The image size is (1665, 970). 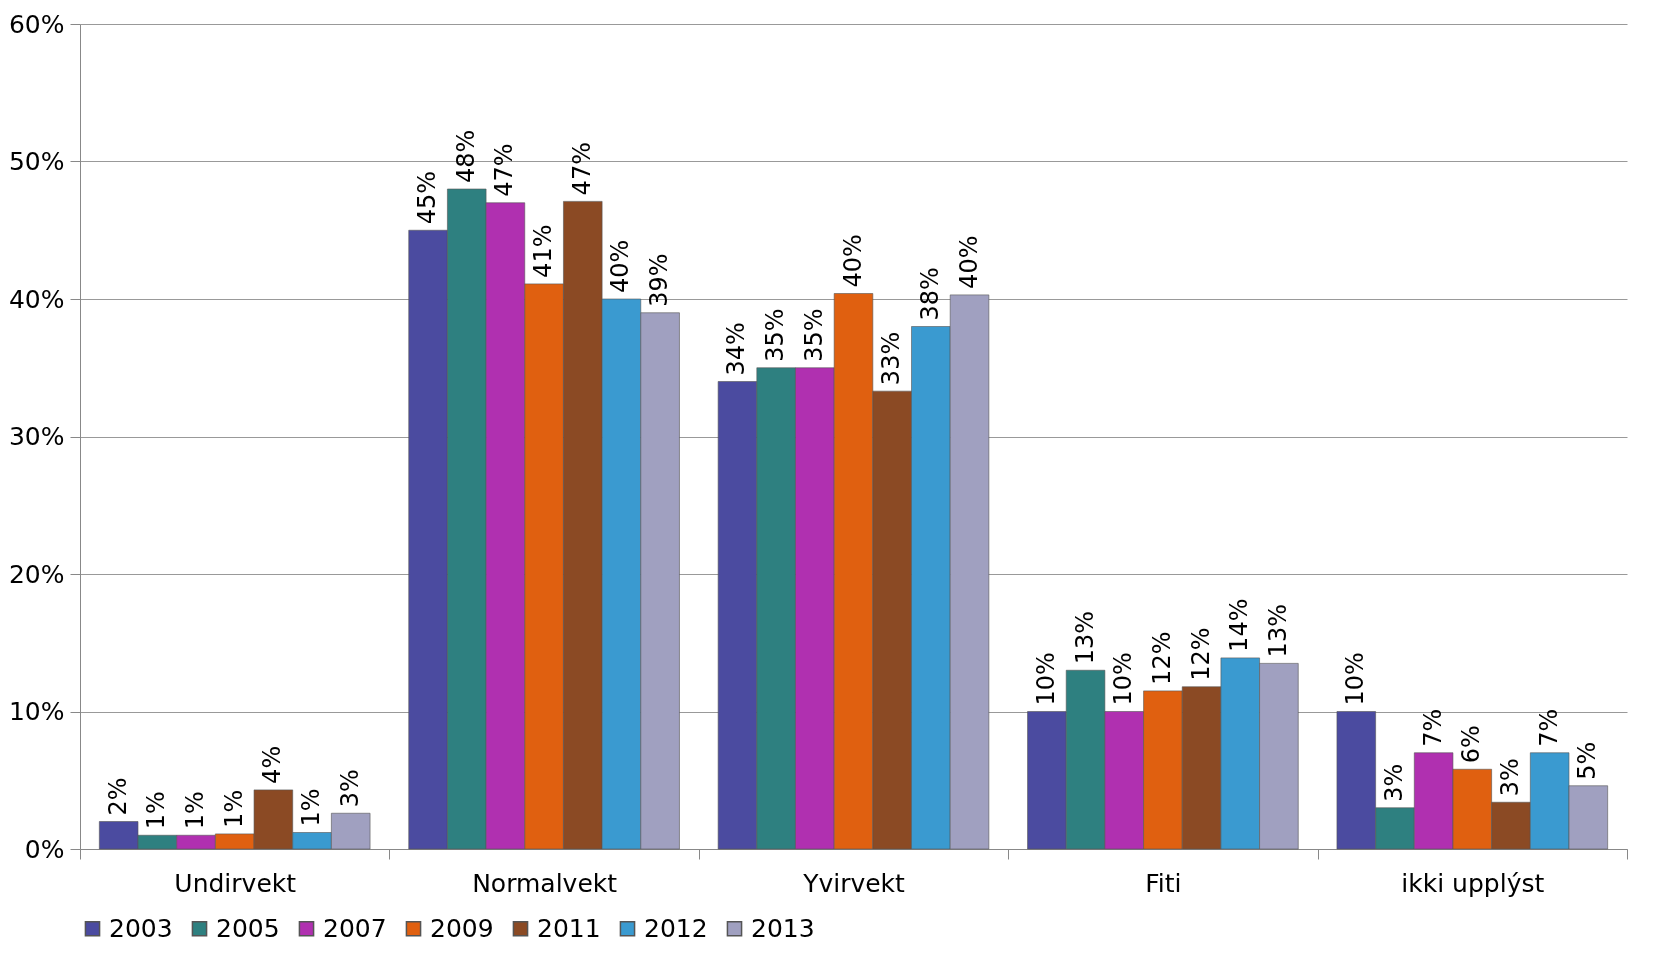 What do you see at coordinates (235, 883) in the screenshot?
I see `x-tick-label: Undirvekt` at bounding box center [235, 883].